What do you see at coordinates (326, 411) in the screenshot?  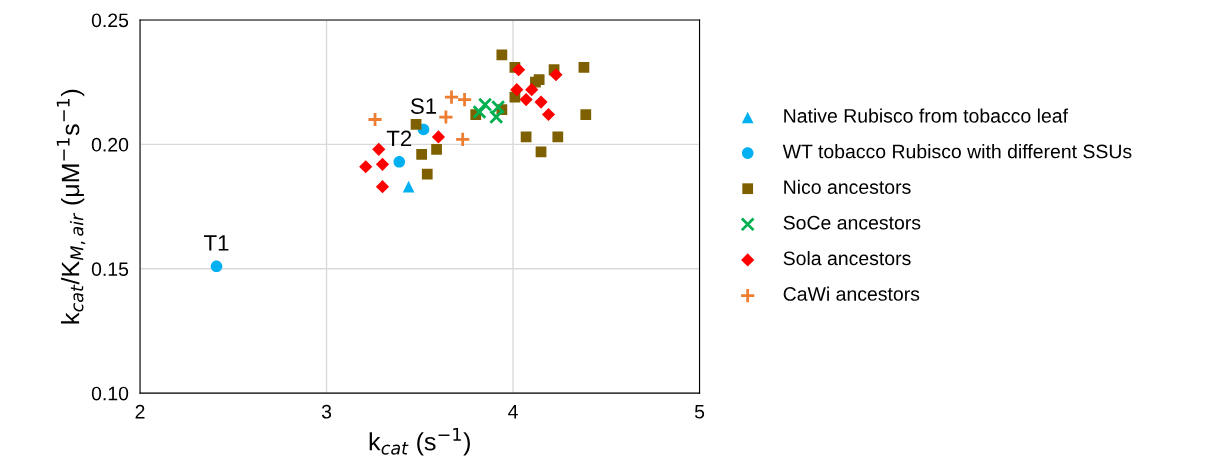 I see `x-tick-label: 3` at bounding box center [326, 411].